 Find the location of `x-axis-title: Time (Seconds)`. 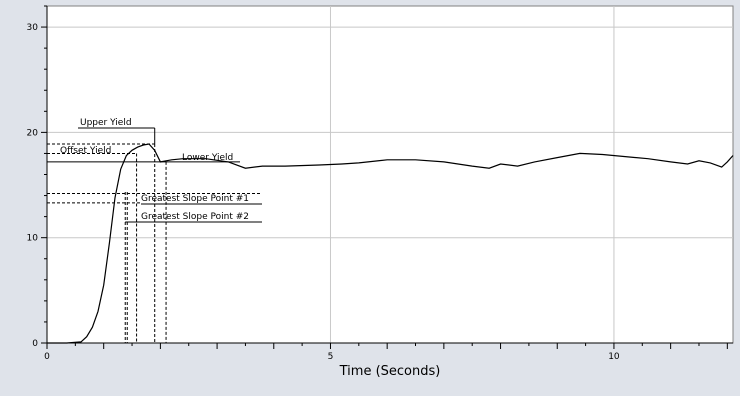

x-axis-title: Time (Seconds) is located at coordinates (390, 371).